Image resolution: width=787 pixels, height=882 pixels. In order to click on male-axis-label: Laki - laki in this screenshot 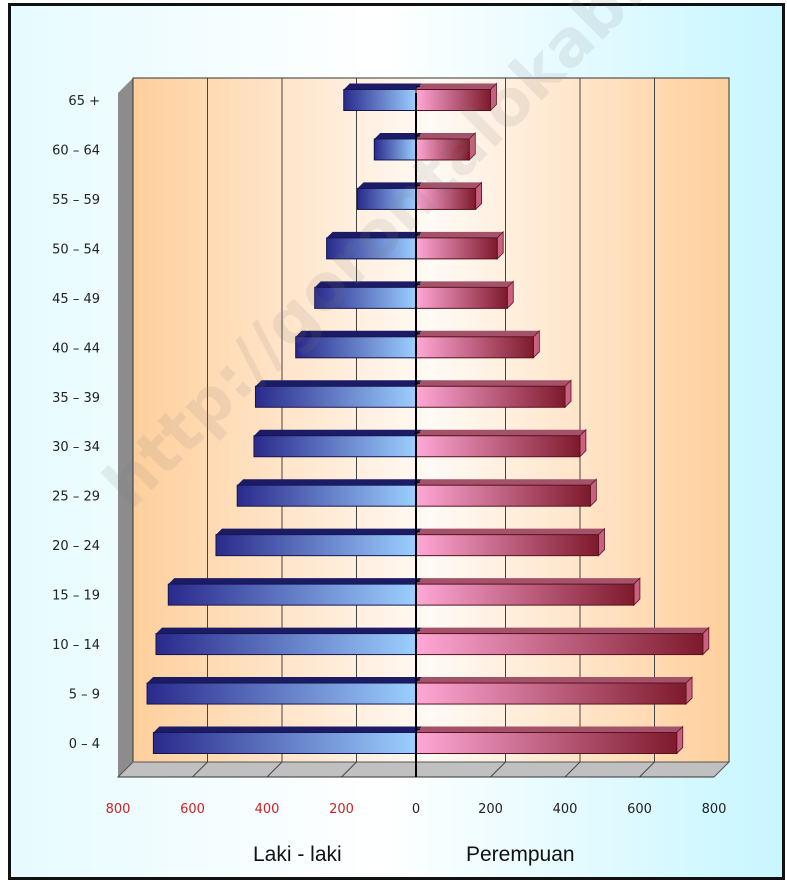, I will do `click(297, 854)`.